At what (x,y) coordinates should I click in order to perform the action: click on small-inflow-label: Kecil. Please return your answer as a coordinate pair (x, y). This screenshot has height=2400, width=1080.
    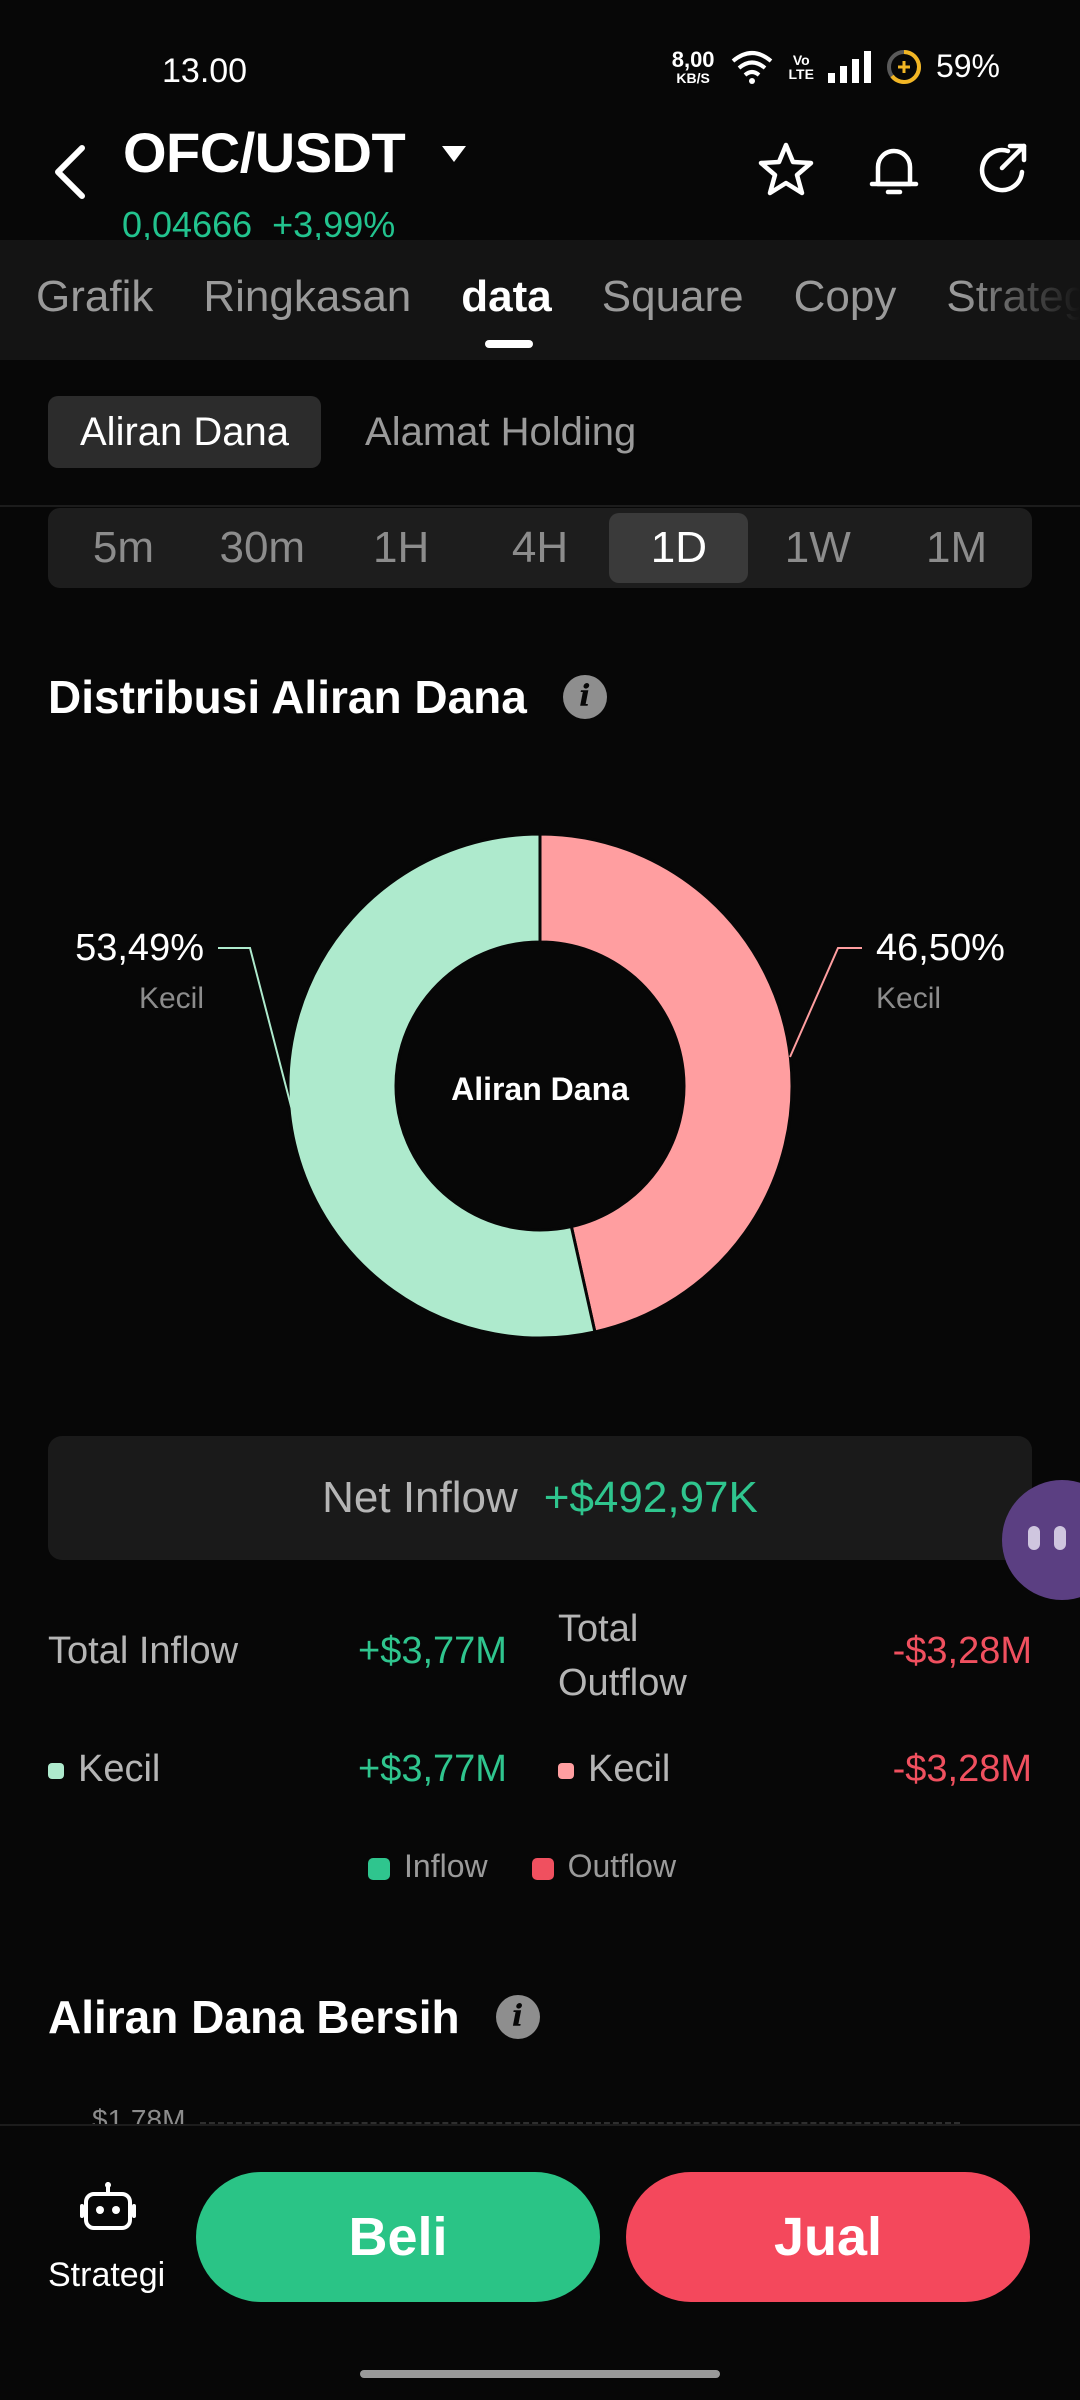
    Looking at the image, I should click on (119, 1769).